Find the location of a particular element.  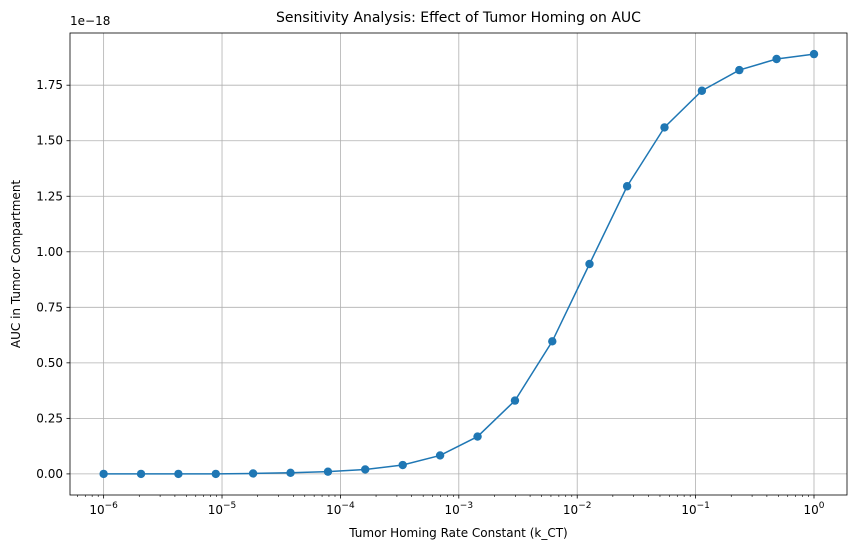

x-axis-ticks: 10⁻⁶ 10⁻⁵ 10⁻⁴ 10⁻³ 10⁻² 10⁻¹ 10⁰ is located at coordinates (451, 506).